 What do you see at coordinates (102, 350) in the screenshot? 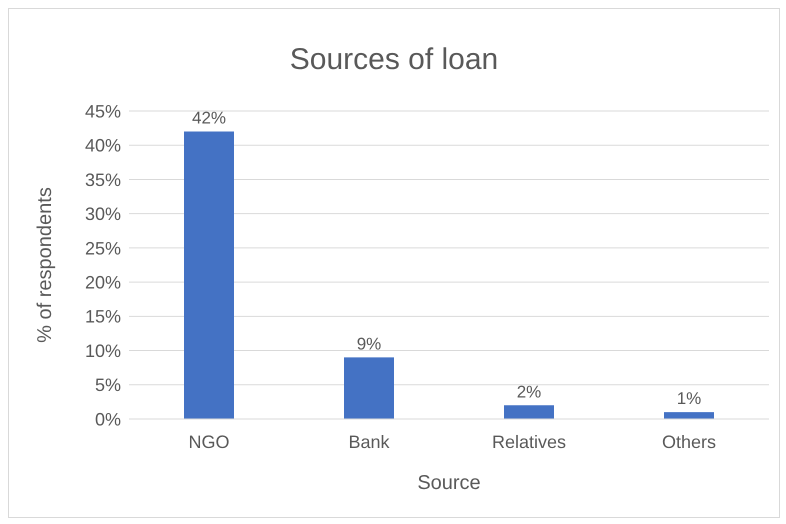
I see `y-tick-label: 10%` at bounding box center [102, 350].